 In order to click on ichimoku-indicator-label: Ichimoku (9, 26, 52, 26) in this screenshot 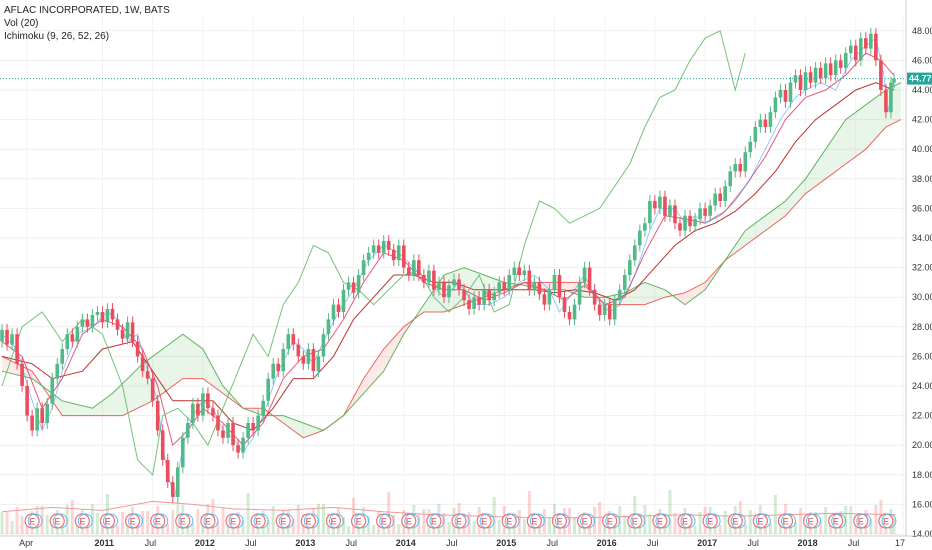, I will do `click(57, 36)`.